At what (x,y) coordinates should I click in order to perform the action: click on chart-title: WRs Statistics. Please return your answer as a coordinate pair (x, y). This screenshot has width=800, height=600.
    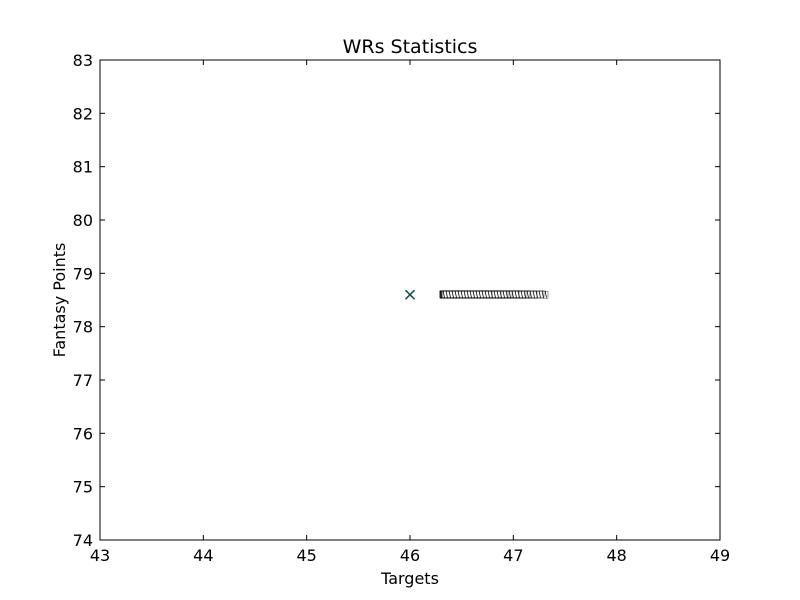
    Looking at the image, I should click on (410, 47).